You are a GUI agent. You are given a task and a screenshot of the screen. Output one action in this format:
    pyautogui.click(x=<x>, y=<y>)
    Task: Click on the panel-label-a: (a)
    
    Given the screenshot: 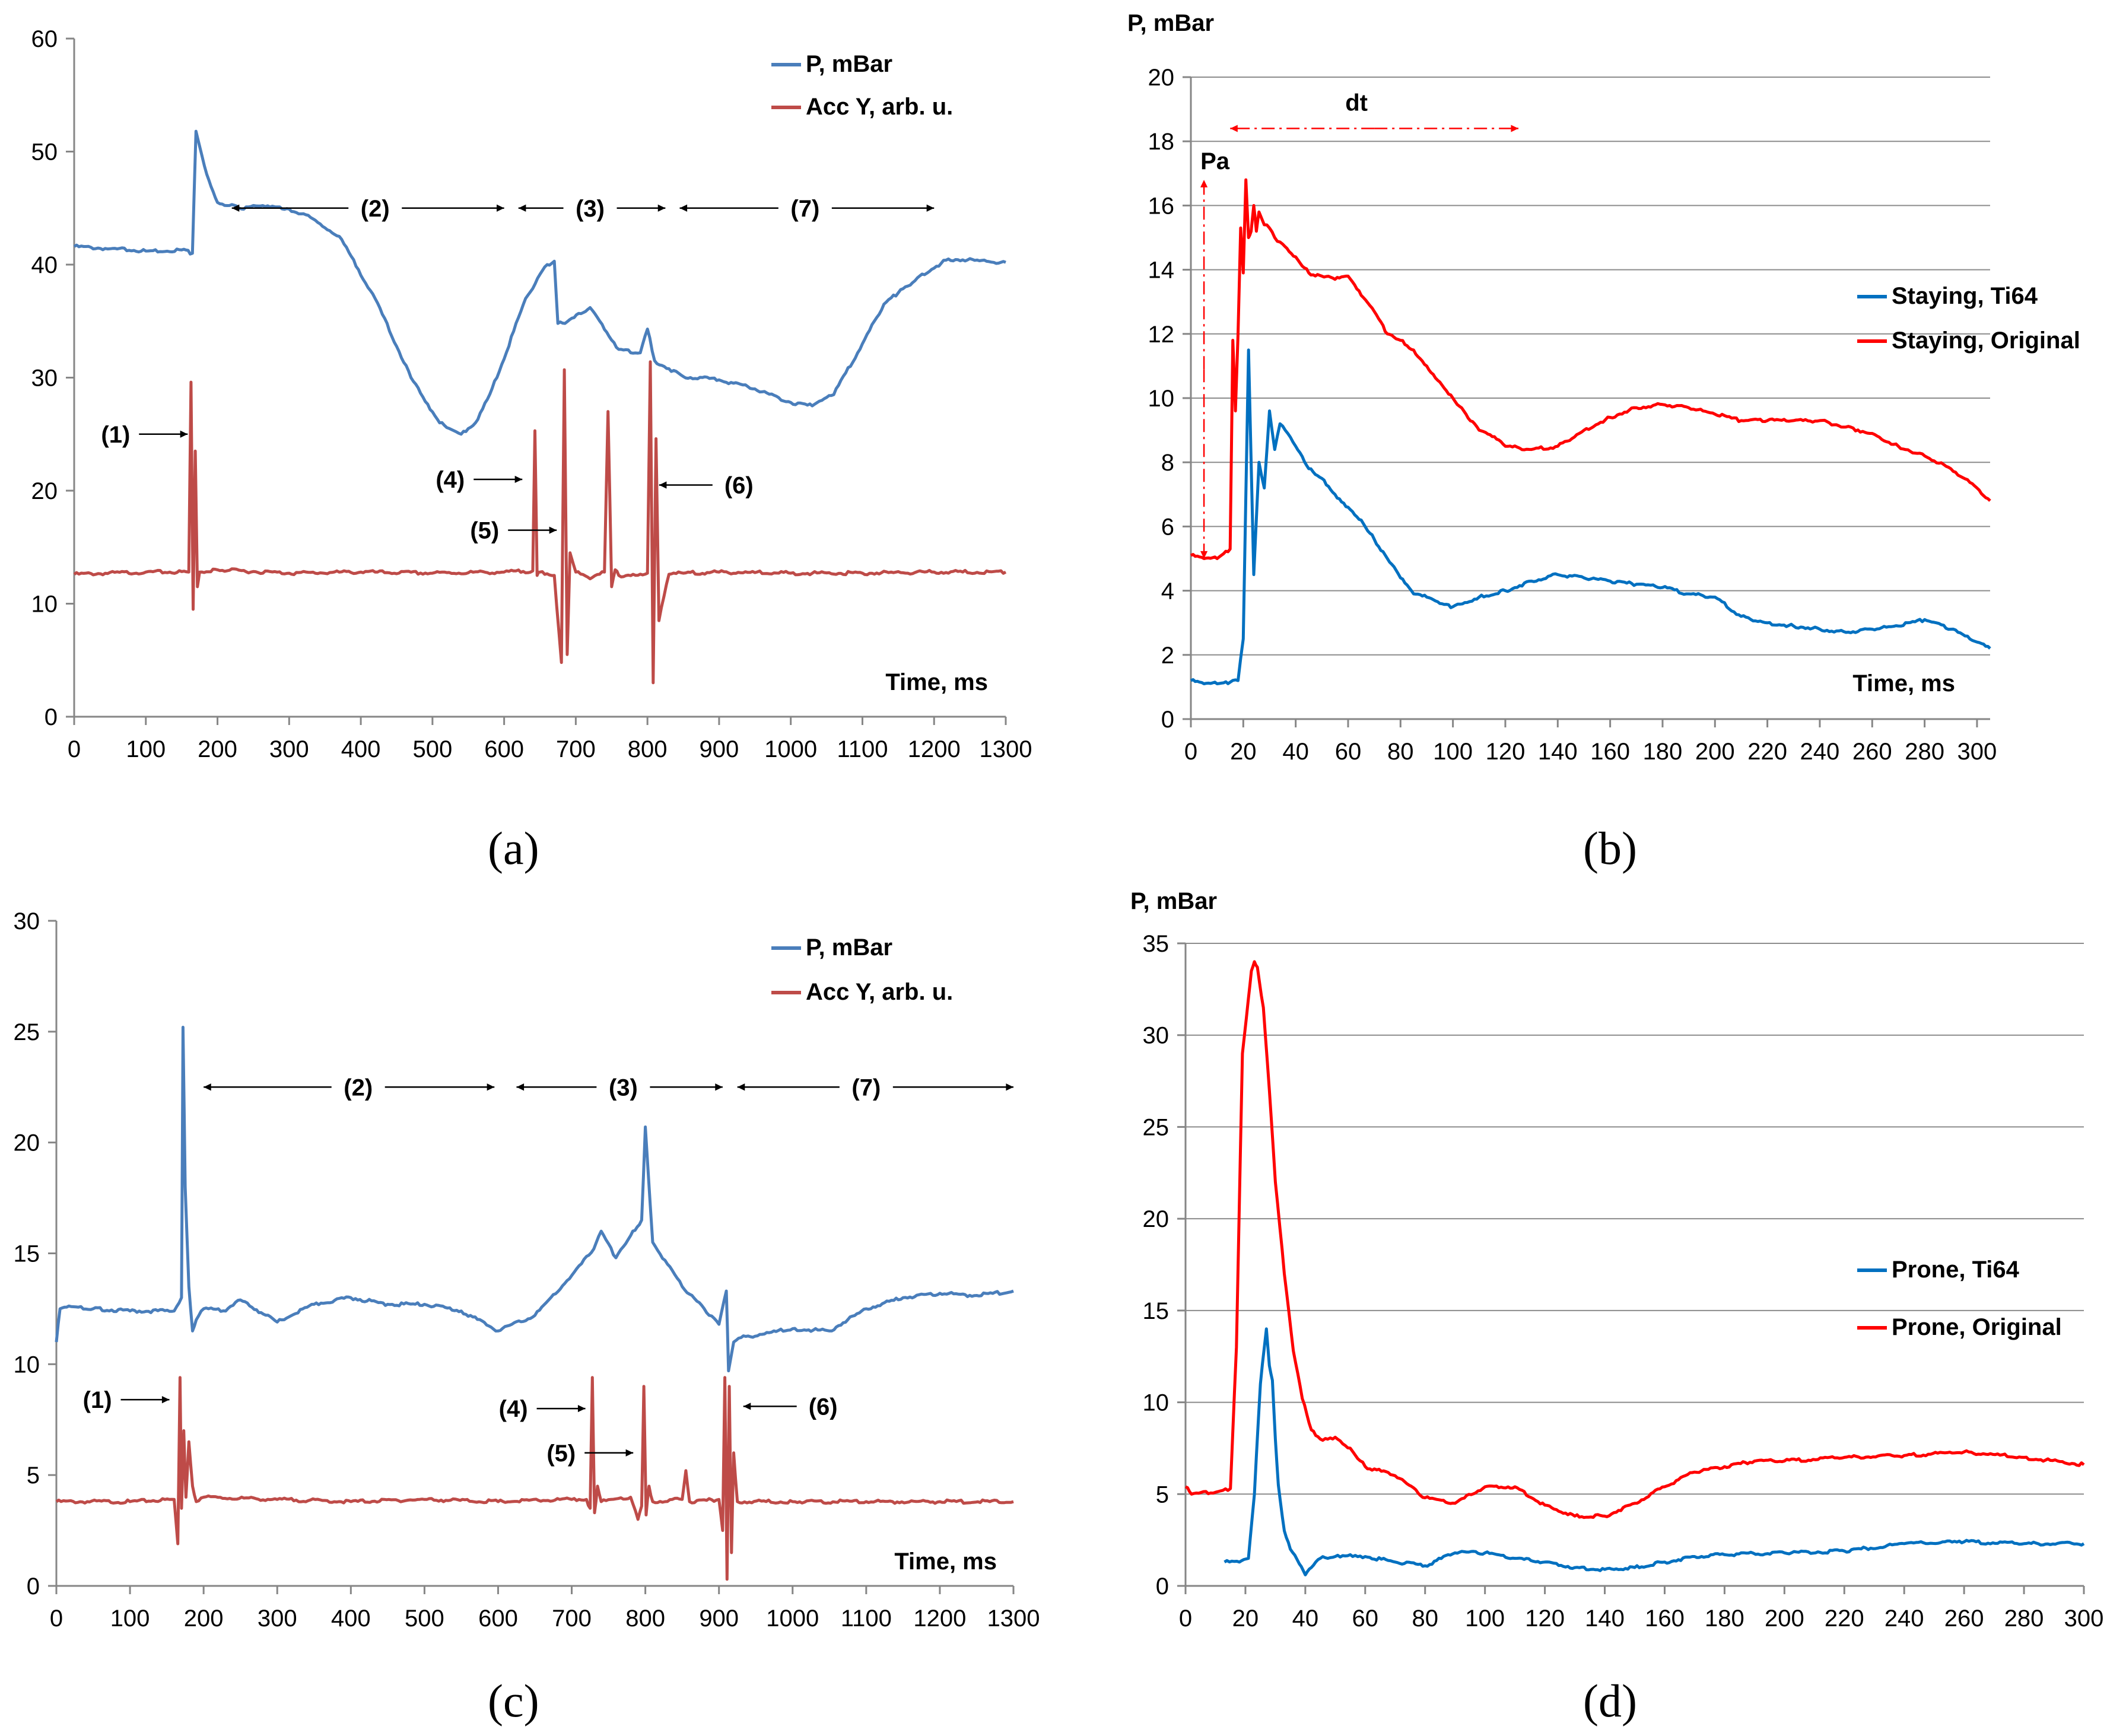 What is the action you would take?
    pyautogui.click(x=513, y=848)
    